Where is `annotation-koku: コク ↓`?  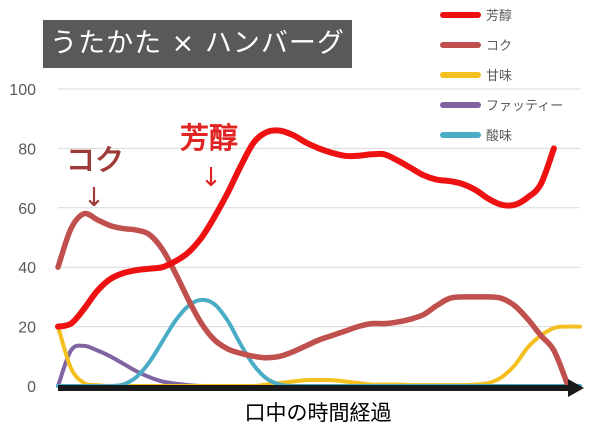
annotation-koku: コク ↓ is located at coordinates (95, 178).